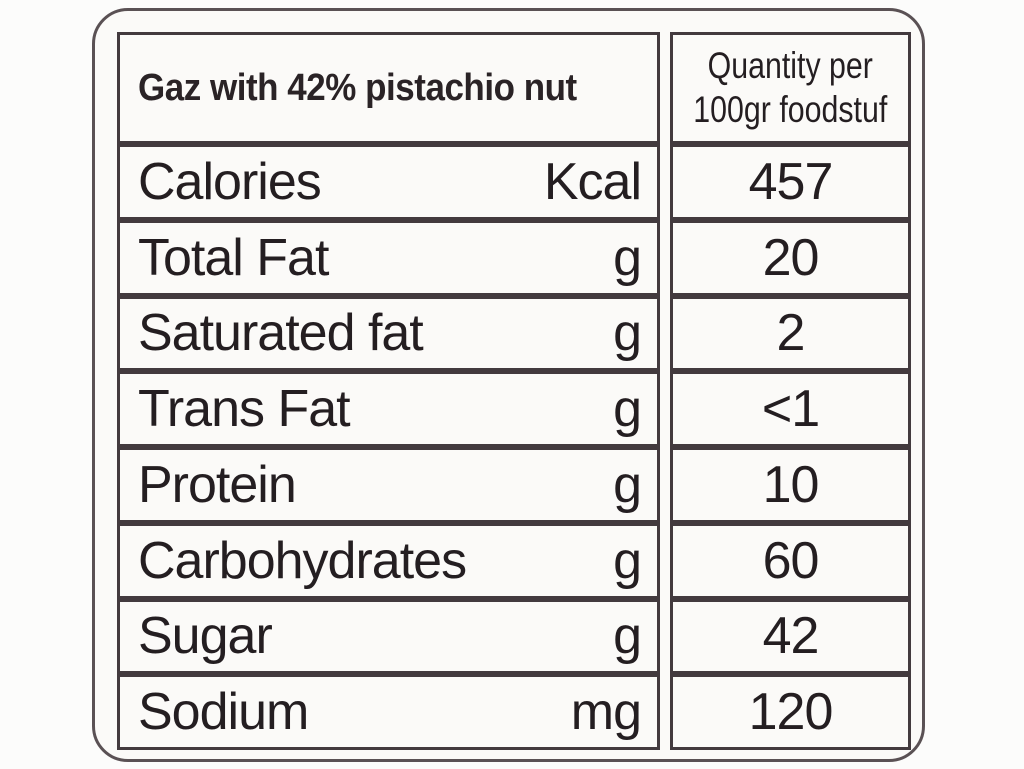 Image resolution: width=1024 pixels, height=769 pixels. Describe the element at coordinates (223, 712) in the screenshot. I see `nutrient-name: Sodium` at that location.